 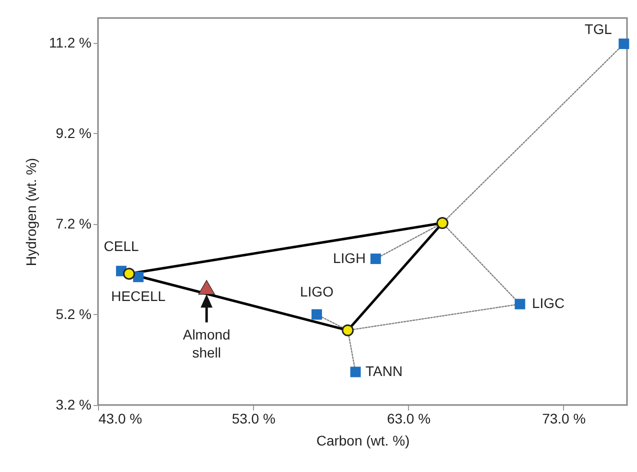 I want to click on y-tick-label: 9.2 %, so click(x=74, y=132).